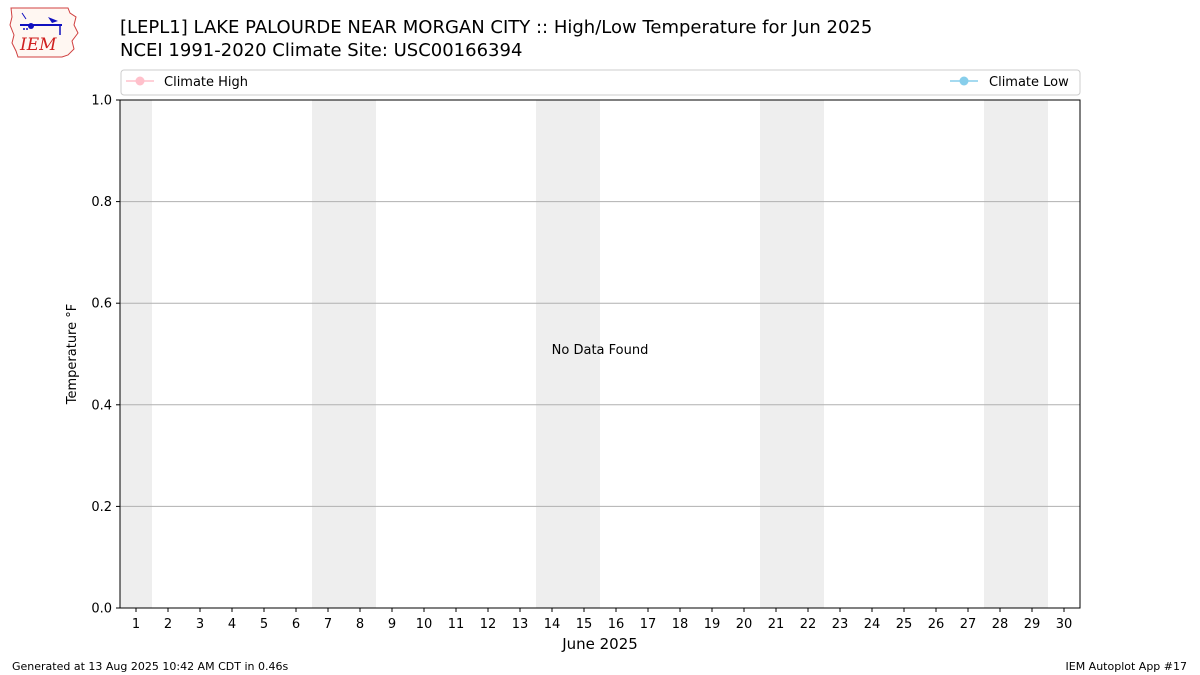  Describe the element at coordinates (101, 101) in the screenshot. I see `y-tick-label: 1.0` at that location.